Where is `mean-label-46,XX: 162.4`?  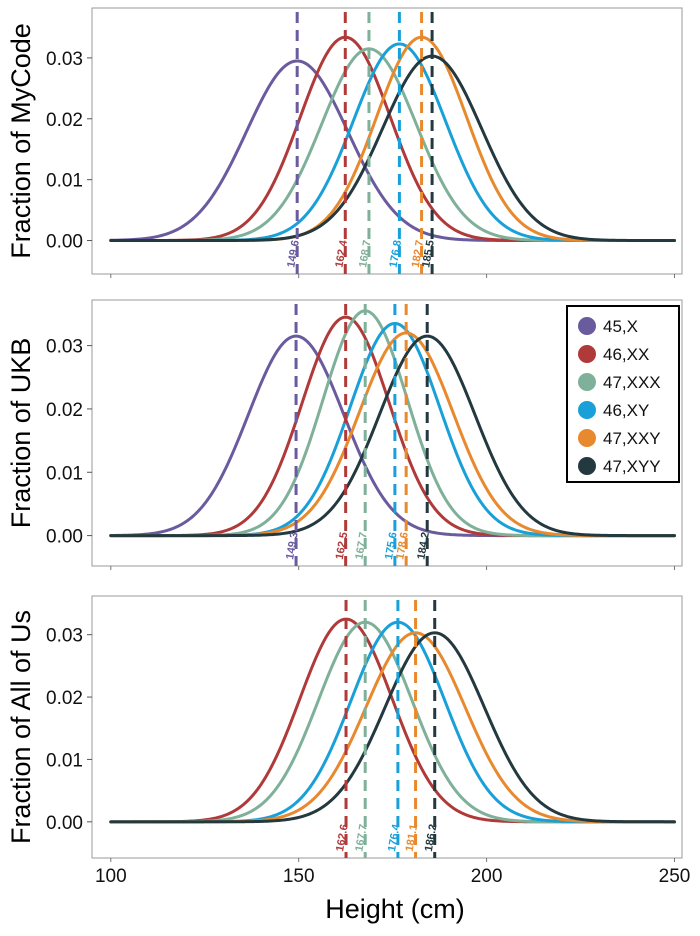
mean-label-46,XX: 162.4 is located at coordinates (341, 253).